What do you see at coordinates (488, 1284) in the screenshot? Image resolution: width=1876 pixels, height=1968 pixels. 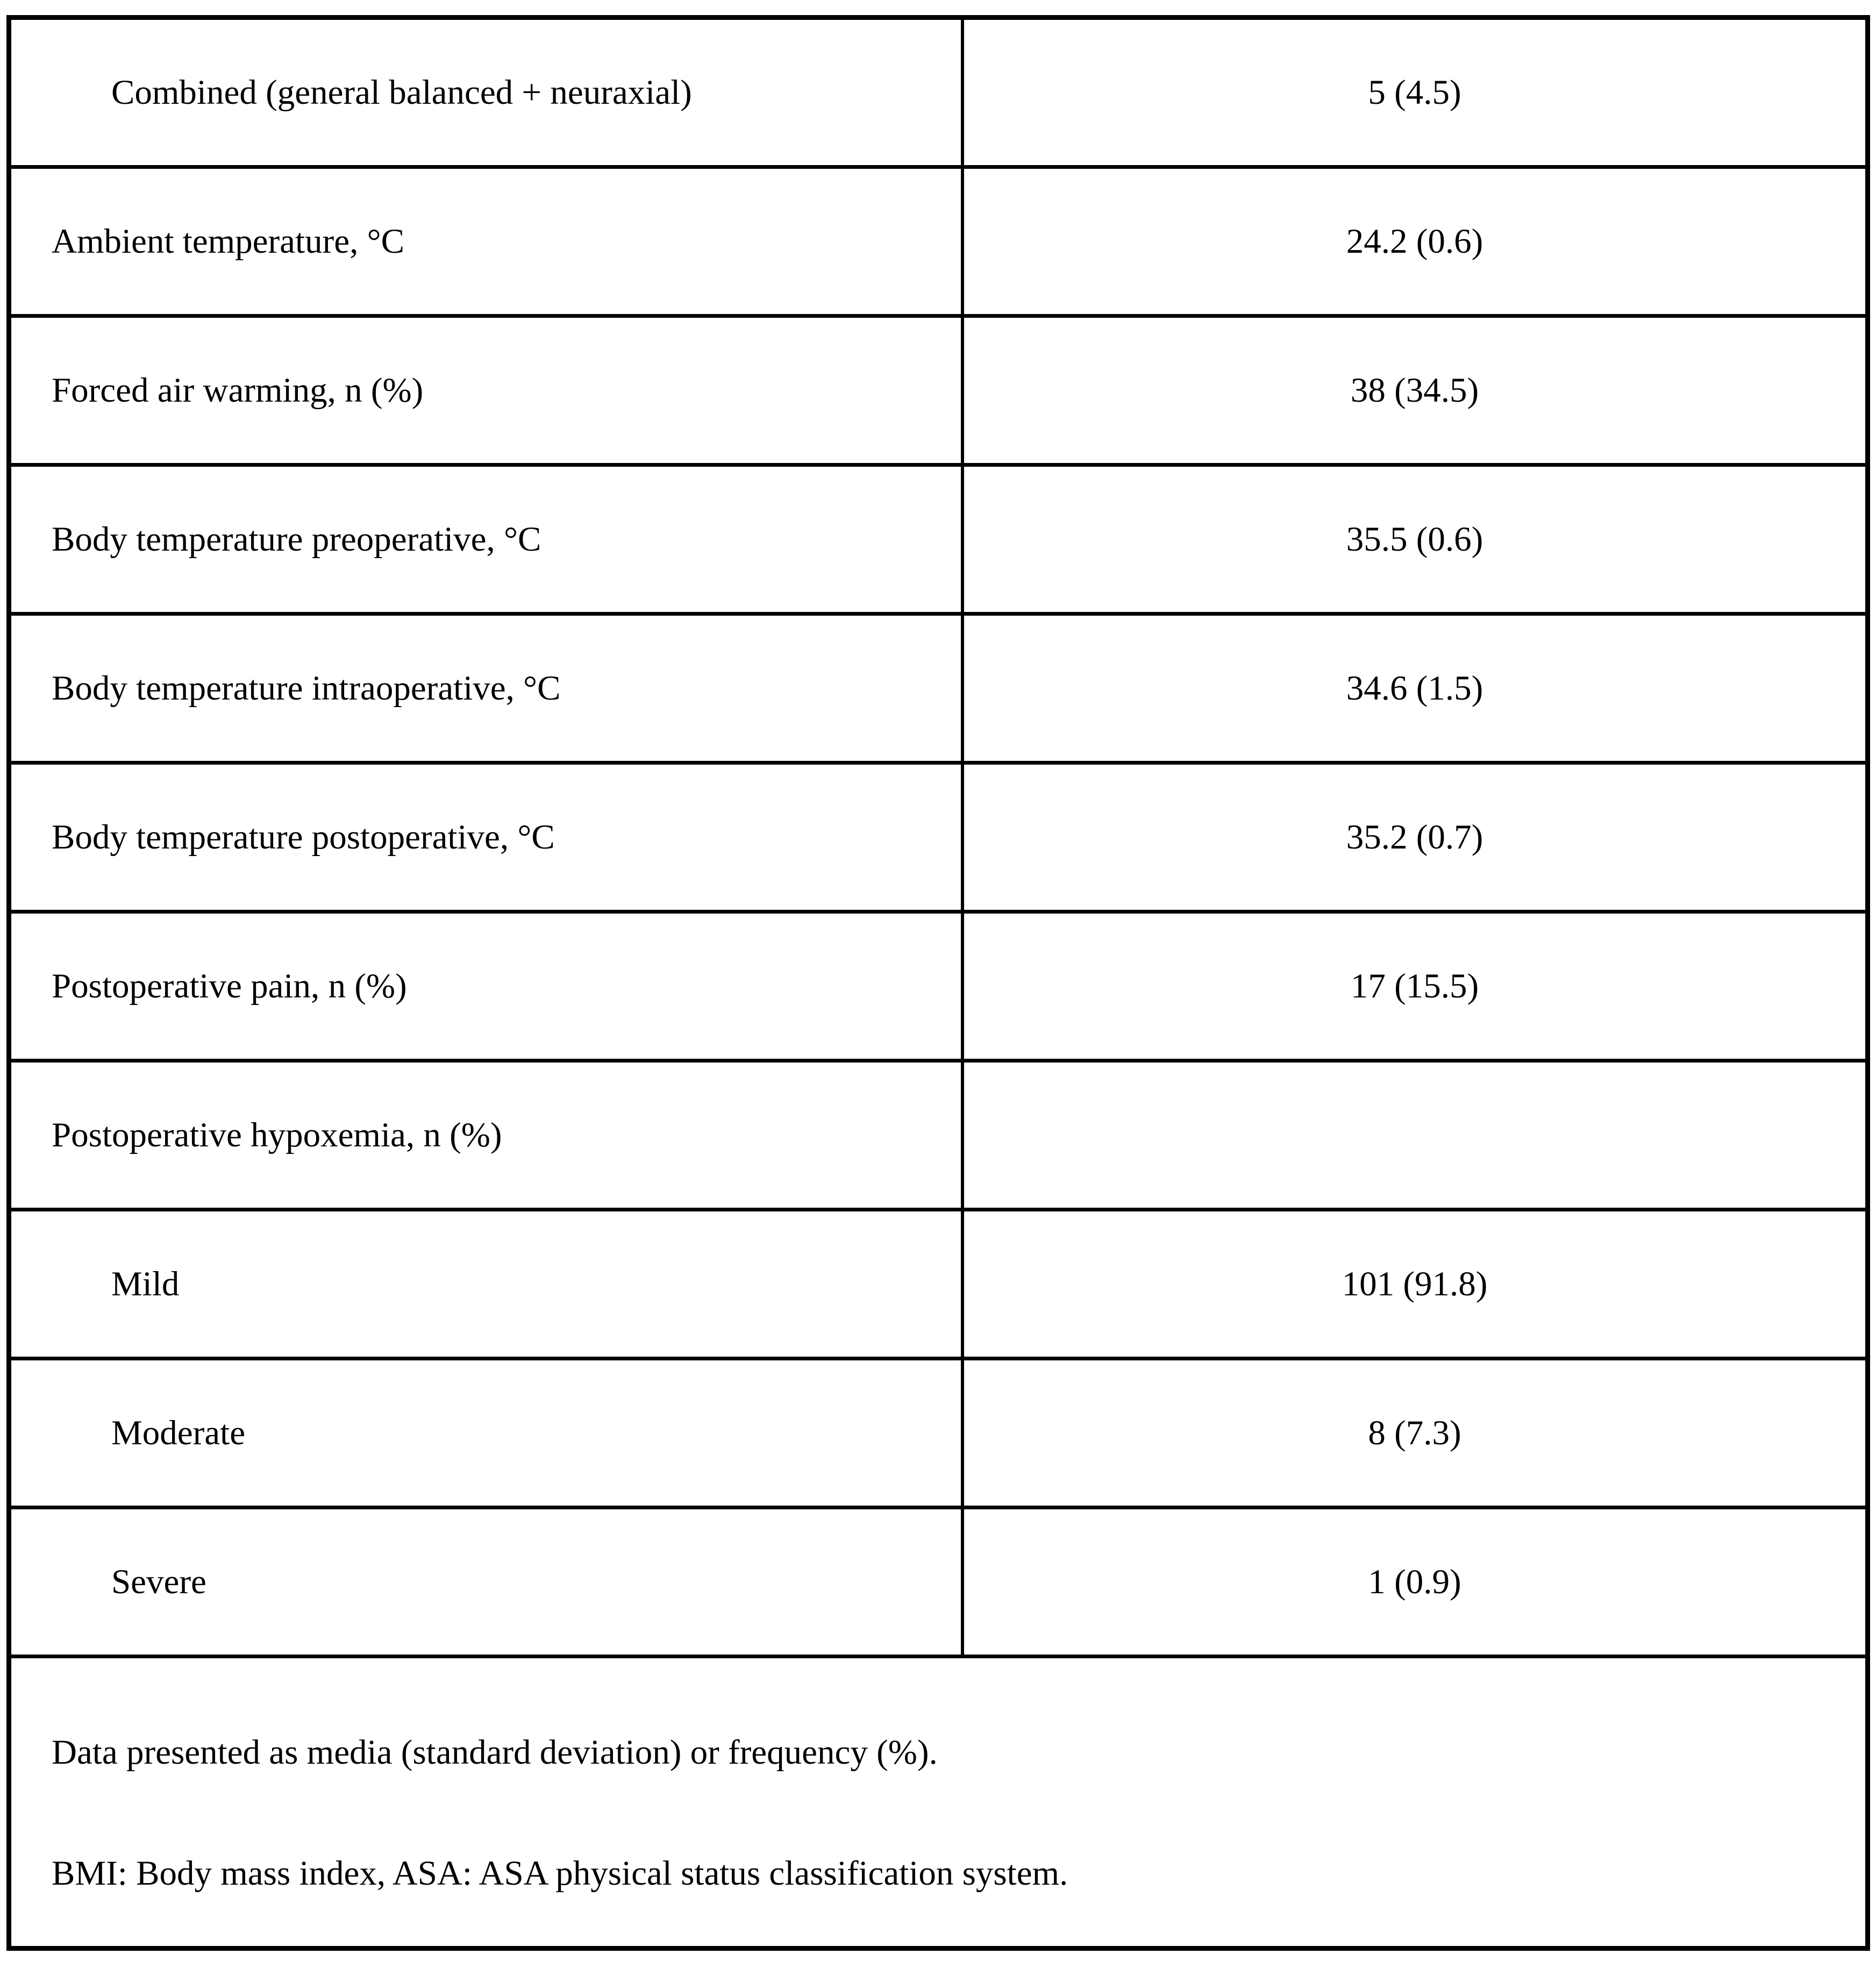 I see `row-label: Mild` at bounding box center [488, 1284].